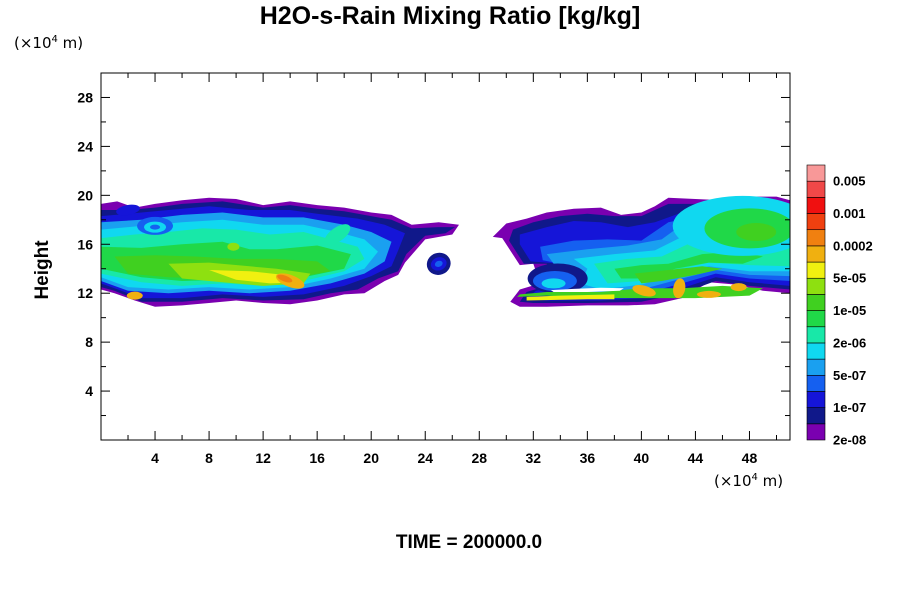 This screenshot has height=600, width=900. Describe the element at coordinates (587, 289) in the screenshot. I see `contour-gap` at that location.